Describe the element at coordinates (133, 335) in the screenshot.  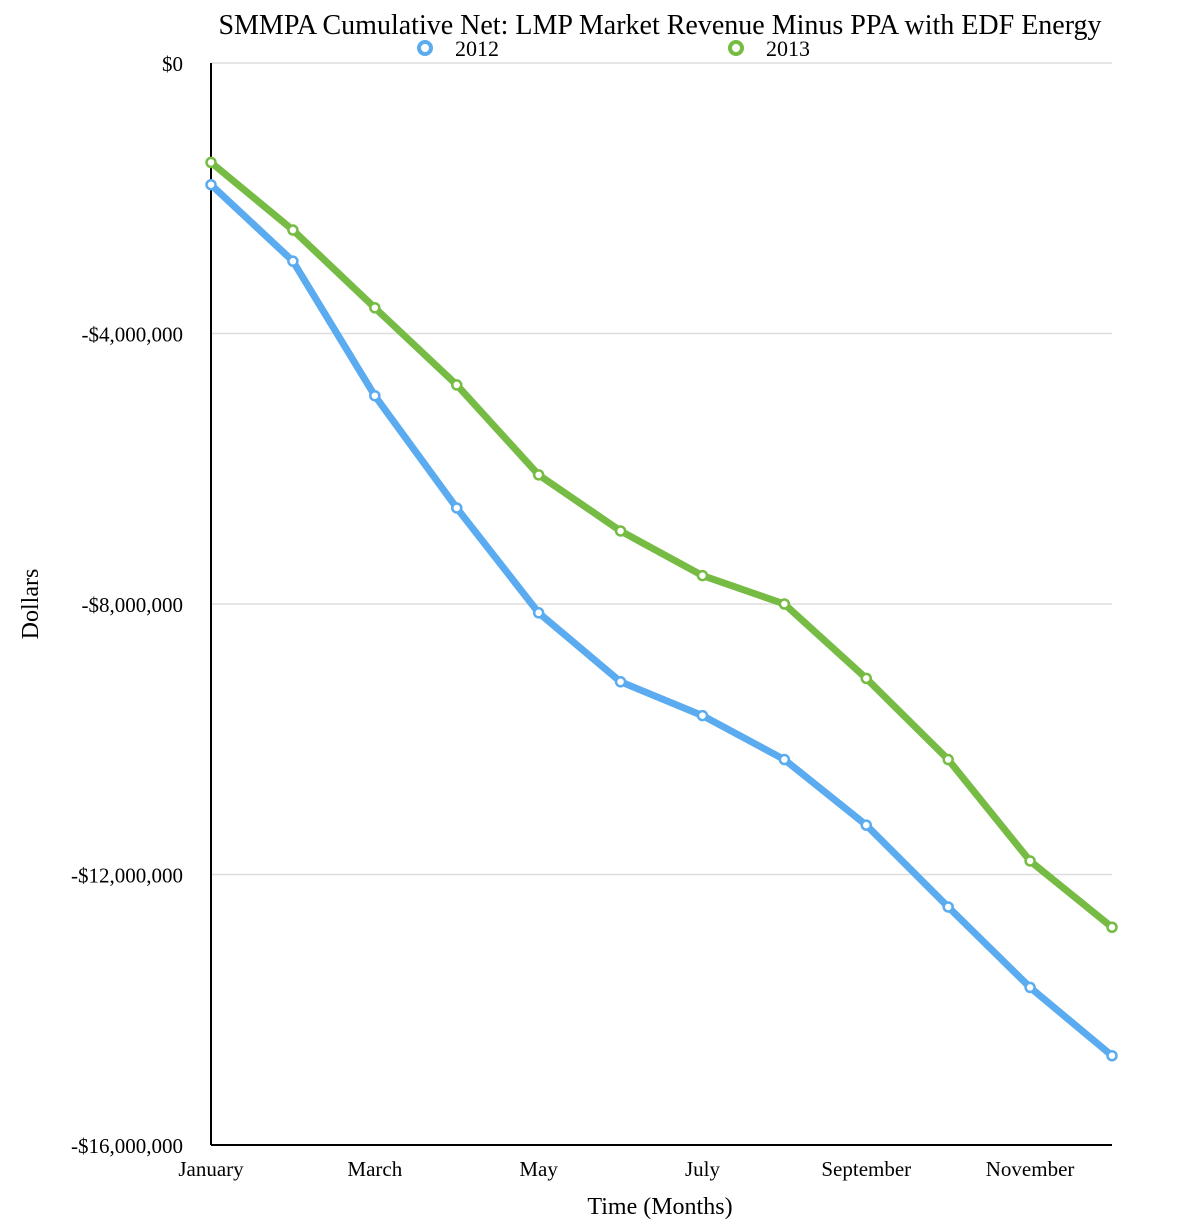
I see `y-tick-label: -$4,000,000` at that location.